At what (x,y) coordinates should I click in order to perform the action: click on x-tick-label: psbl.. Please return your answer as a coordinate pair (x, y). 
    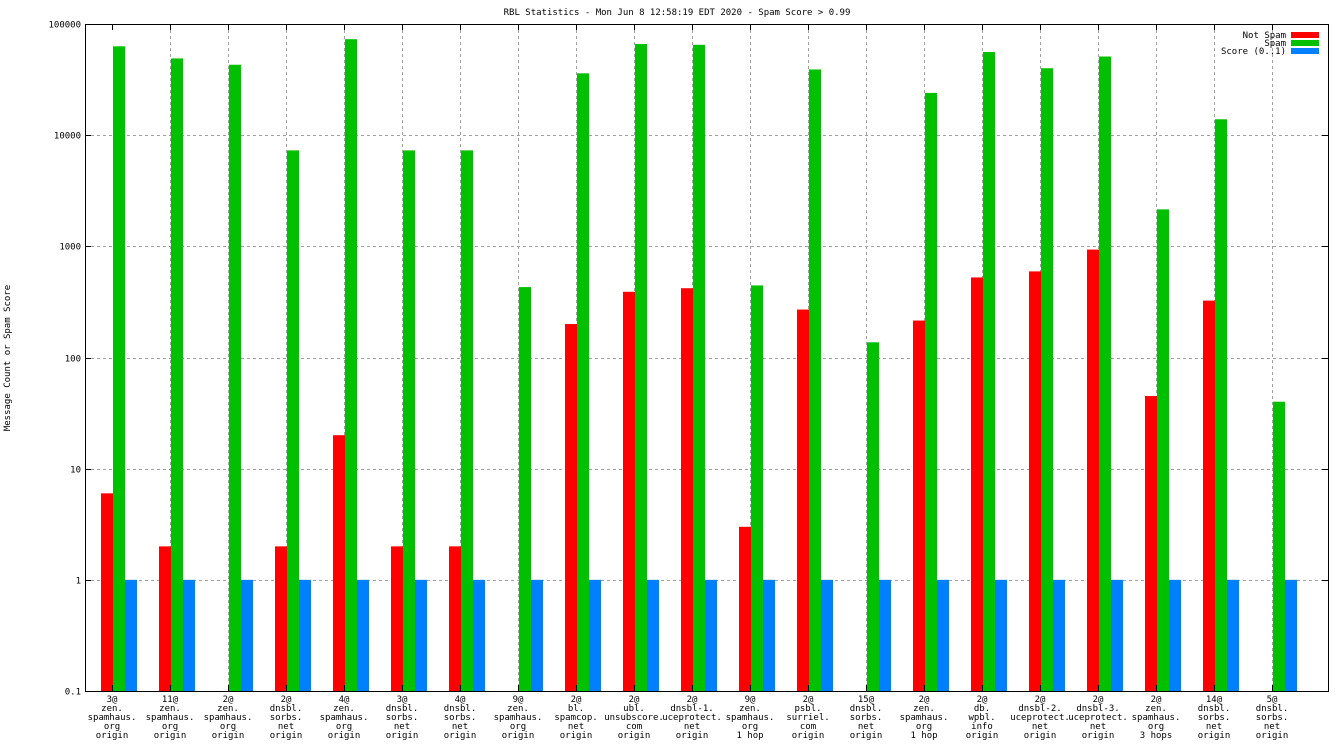
    Looking at the image, I should click on (807, 709).